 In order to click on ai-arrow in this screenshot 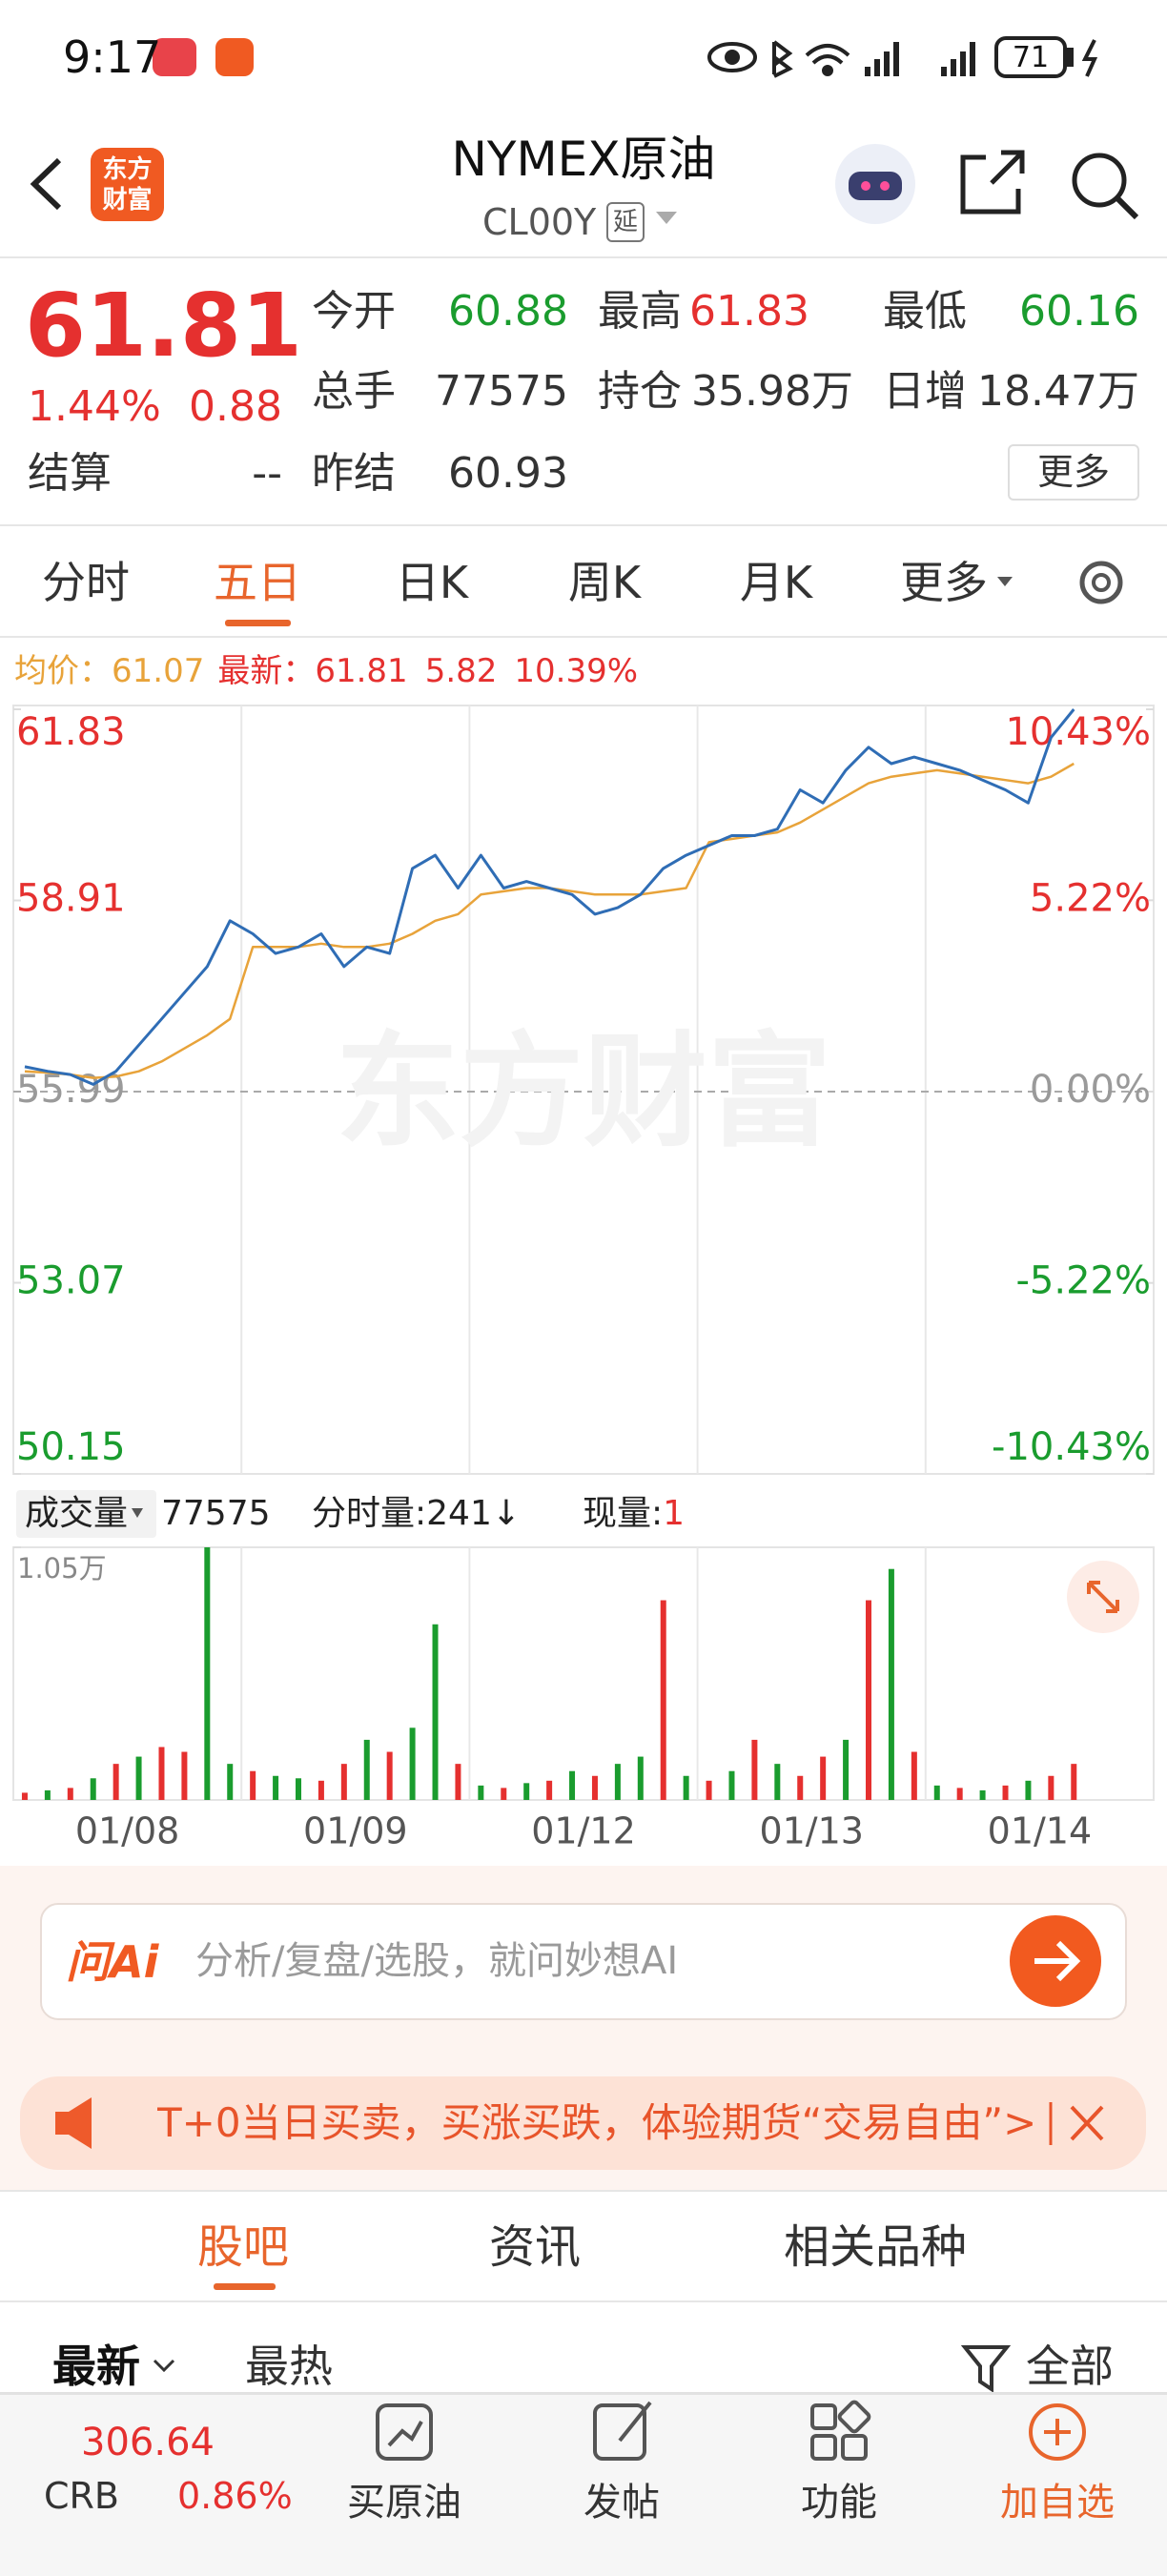, I will do `click(1057, 1961)`.